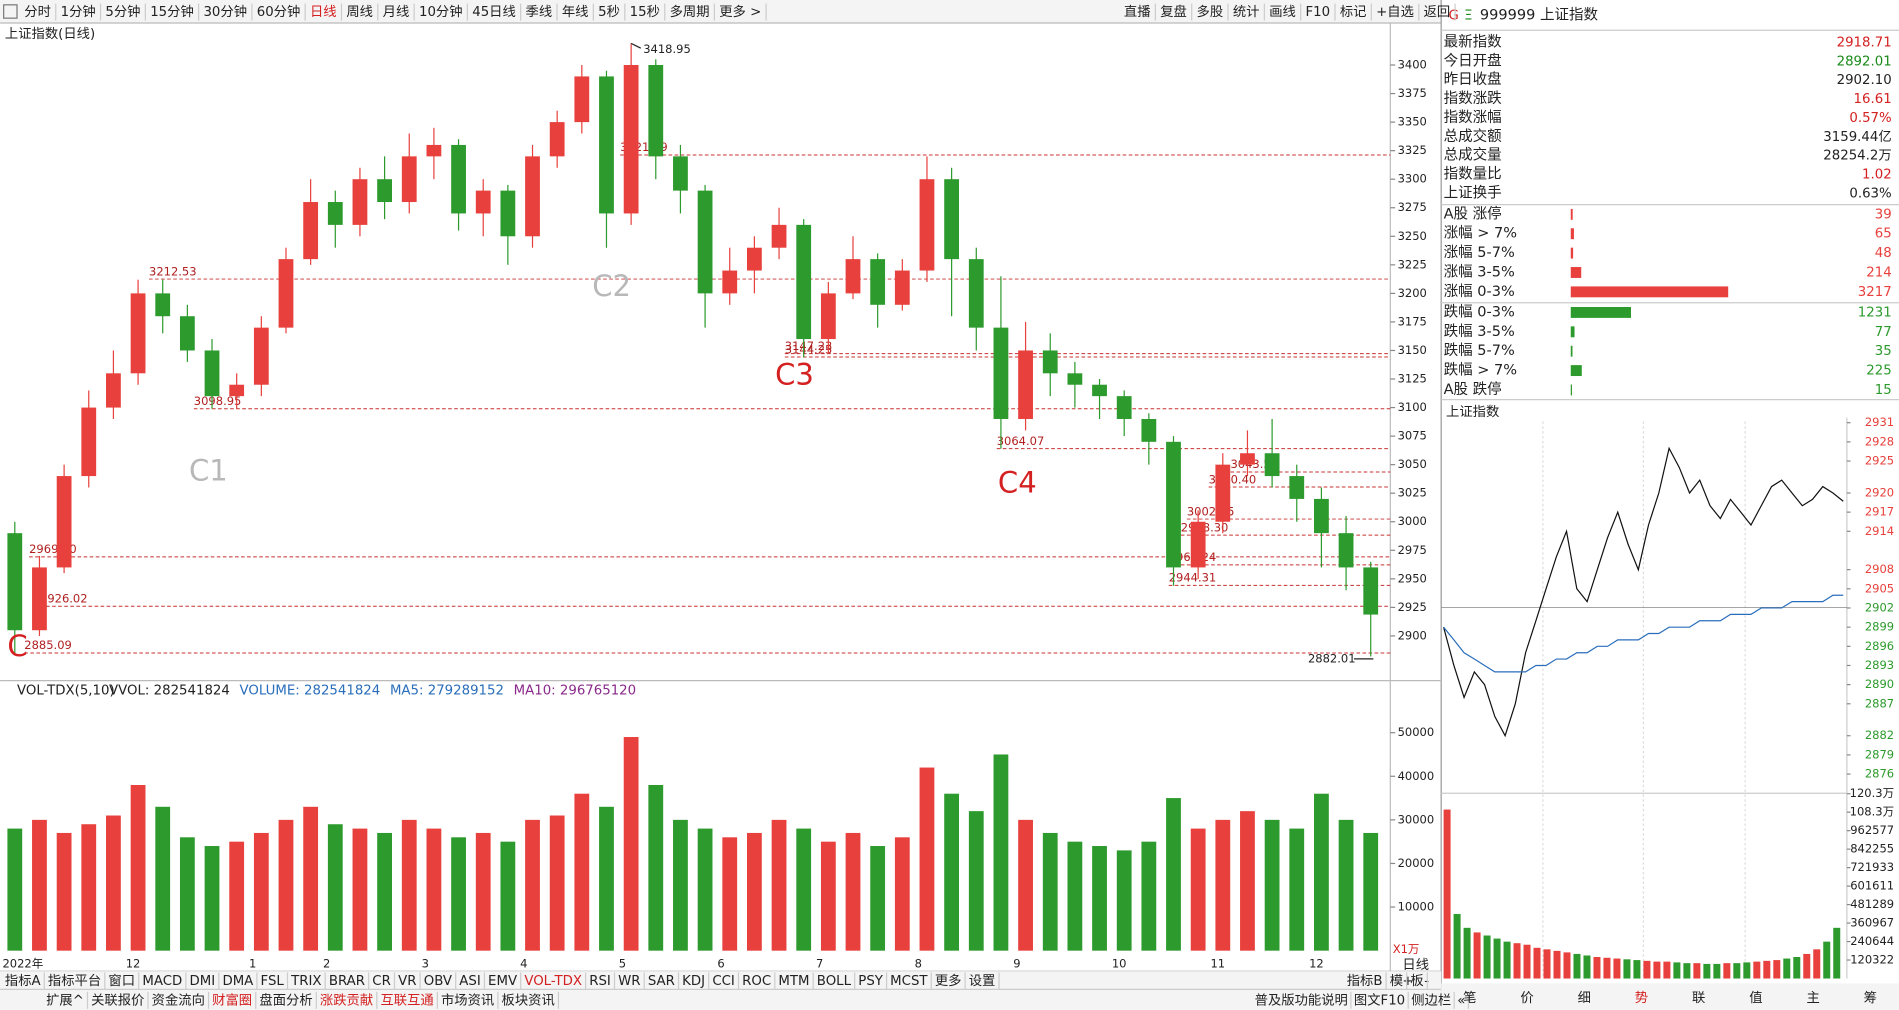 The height and width of the screenshot is (1010, 1899). Describe the element at coordinates (78, 11) in the screenshot. I see `toolbar-button: 1分钟` at that location.